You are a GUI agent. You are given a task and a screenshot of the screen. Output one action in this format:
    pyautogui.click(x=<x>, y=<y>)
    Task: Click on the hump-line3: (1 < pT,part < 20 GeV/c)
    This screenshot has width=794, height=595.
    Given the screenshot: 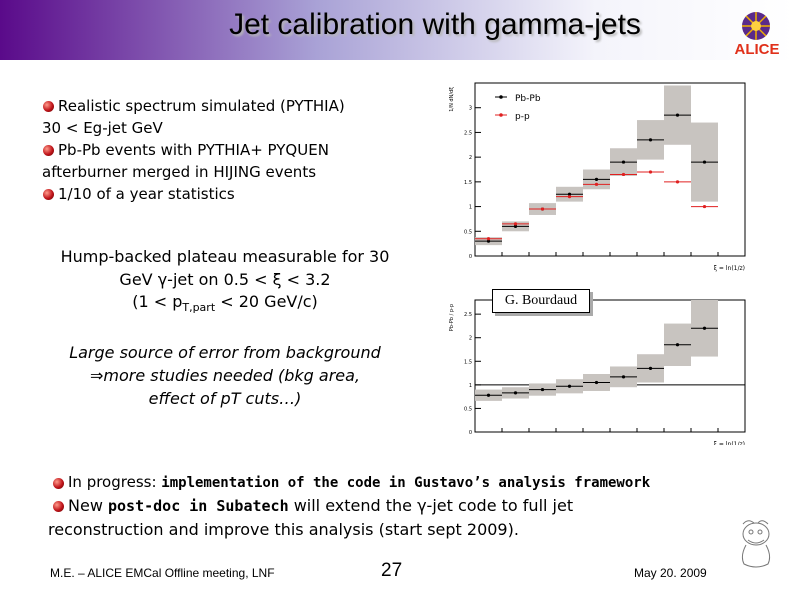 What is the action you would take?
    pyautogui.click(x=225, y=304)
    